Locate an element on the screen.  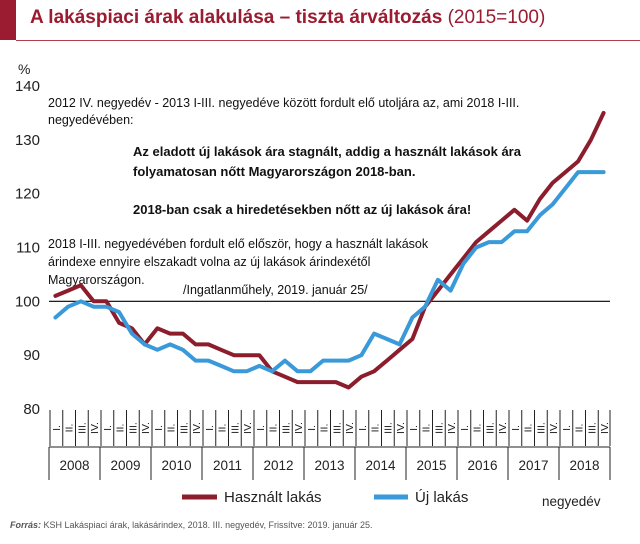
y-tick-label: 90 is located at coordinates (31, 355).